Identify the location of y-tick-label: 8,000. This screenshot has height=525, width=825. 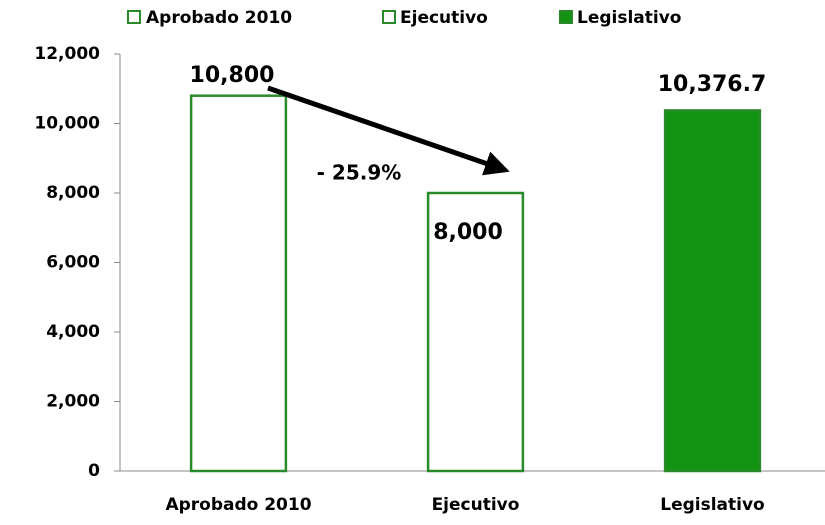
(73, 193).